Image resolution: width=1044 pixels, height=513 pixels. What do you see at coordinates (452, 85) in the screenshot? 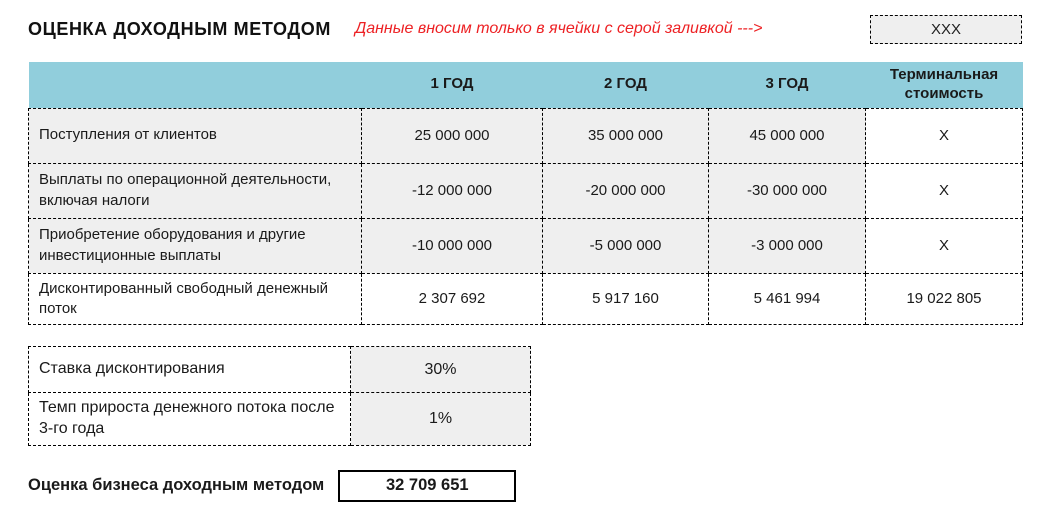
I see `header-year1: 1 ГОД` at bounding box center [452, 85].